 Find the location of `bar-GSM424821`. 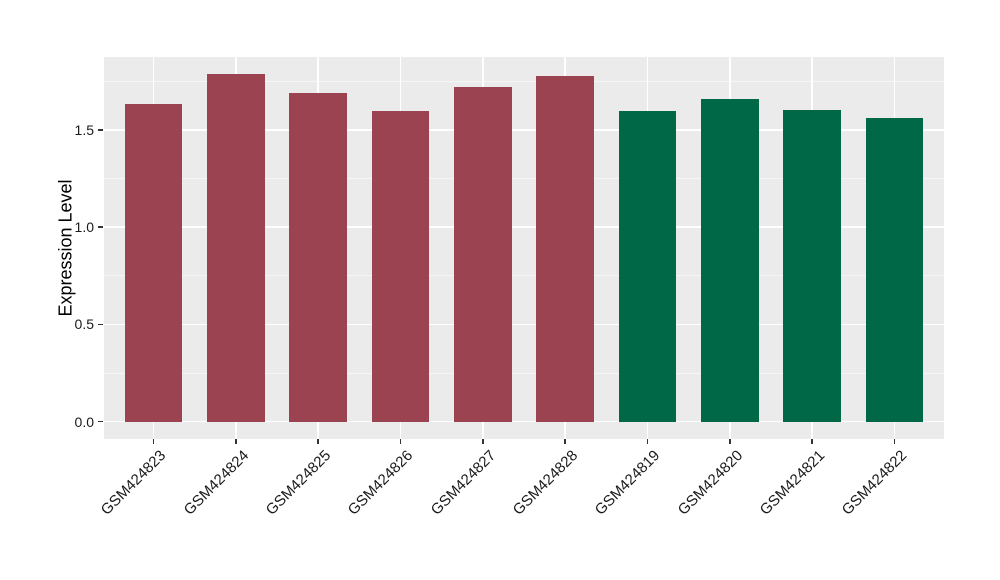

bar-GSM424821 is located at coordinates (812, 265).